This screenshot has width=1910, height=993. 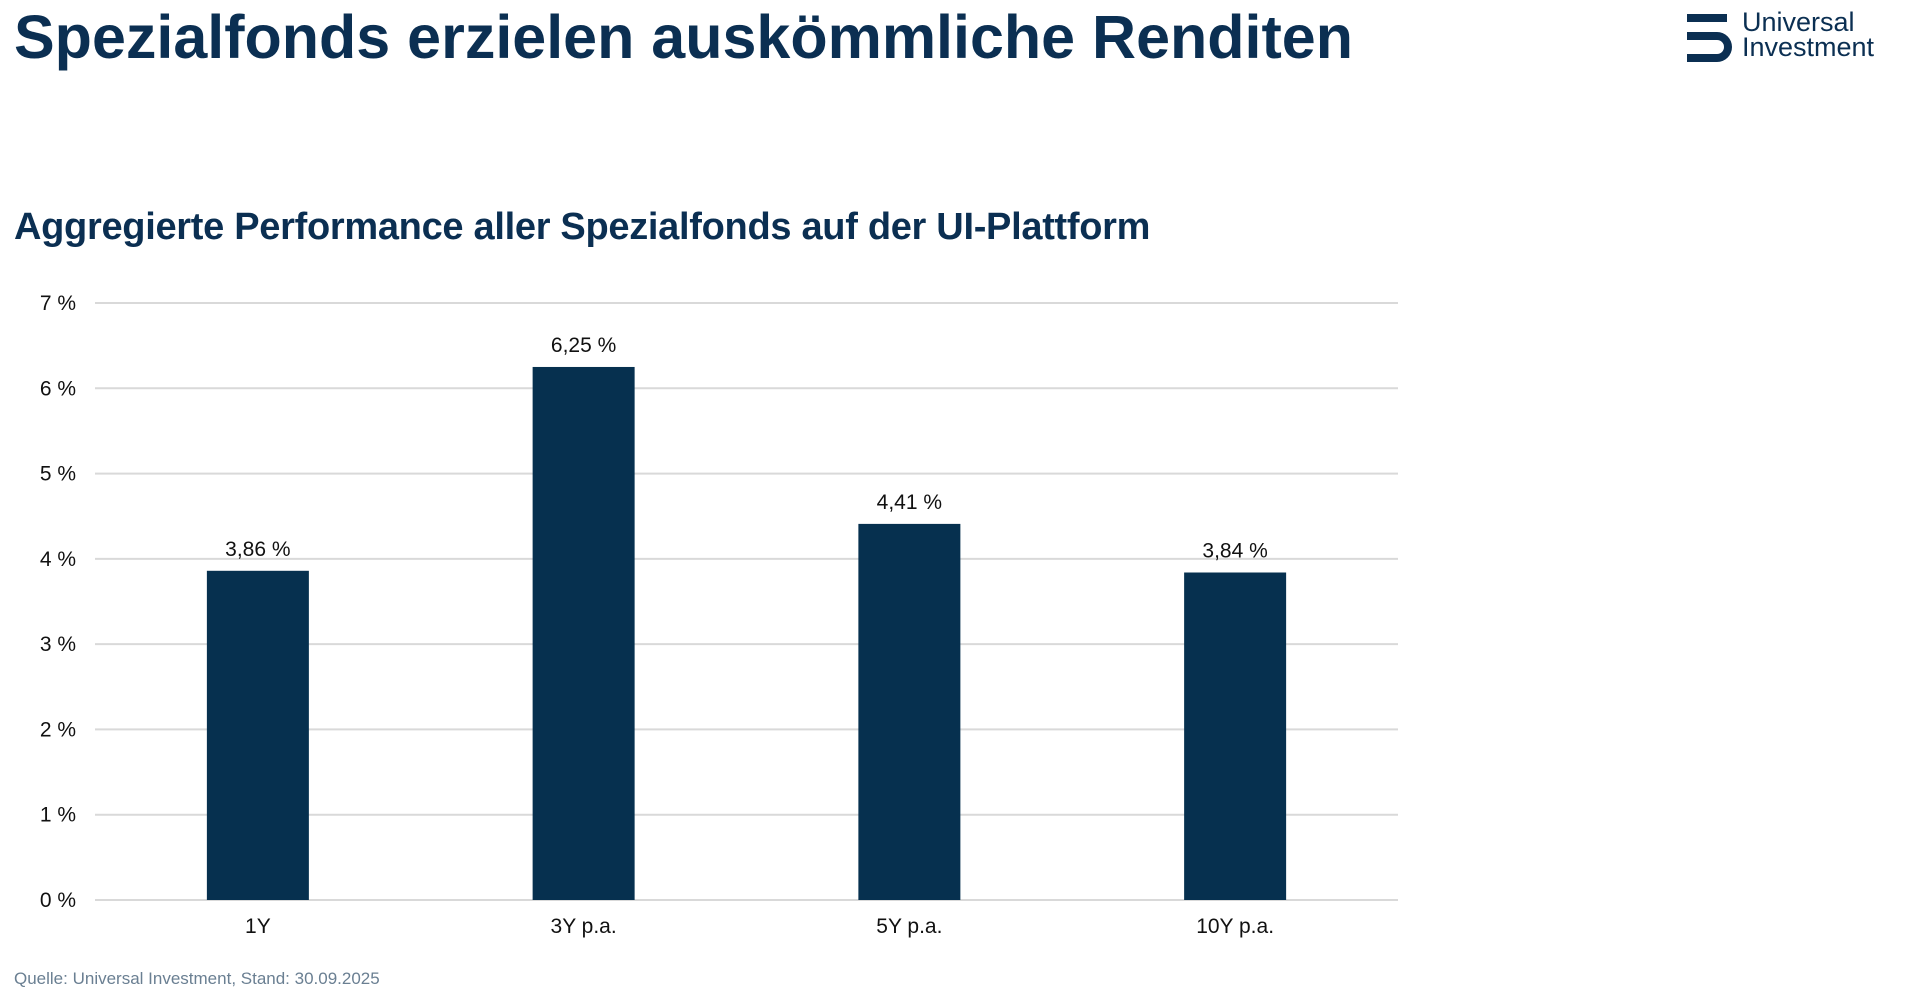 What do you see at coordinates (58, 474) in the screenshot?
I see `y-tick-label: 5 %` at bounding box center [58, 474].